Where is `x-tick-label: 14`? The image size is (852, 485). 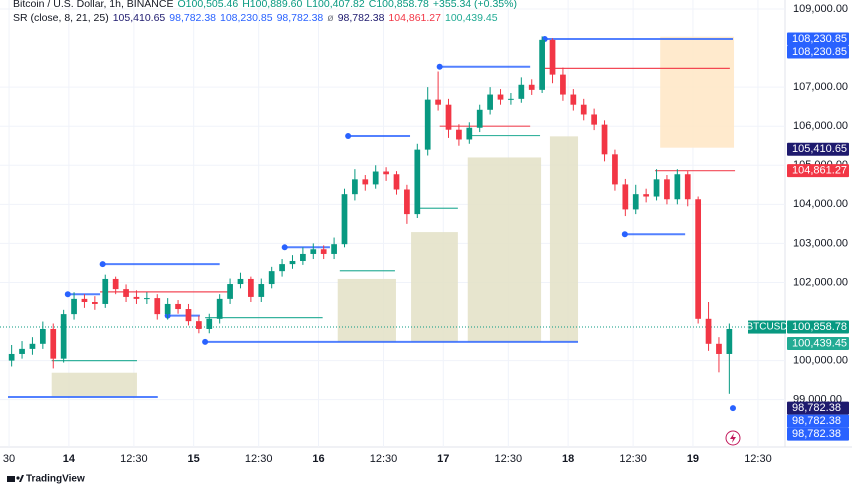
x-tick-label: 14 is located at coordinates (69, 459).